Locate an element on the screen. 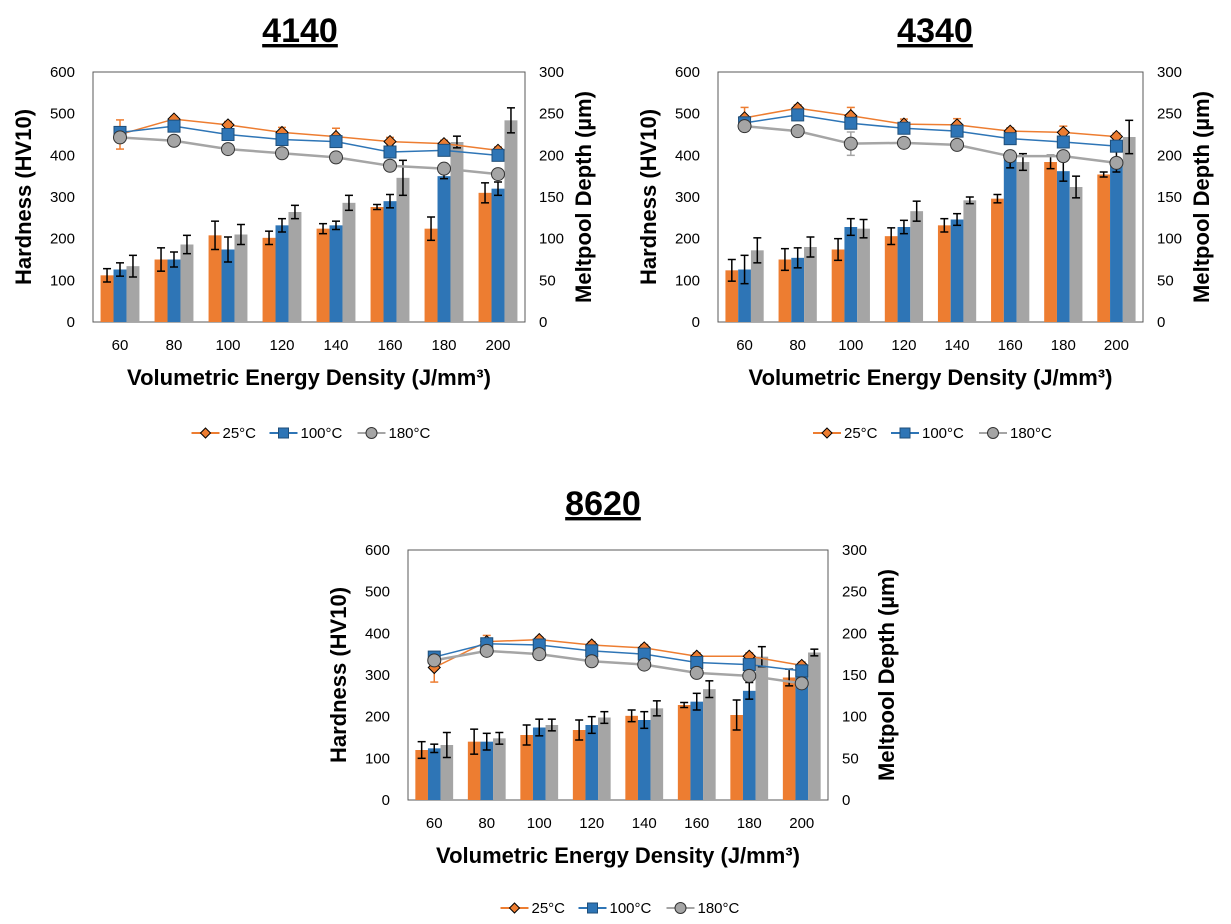 Image resolution: width=1231 pixels, height=924 pixels. legend-marker-100°C is located at coordinates (283, 433).